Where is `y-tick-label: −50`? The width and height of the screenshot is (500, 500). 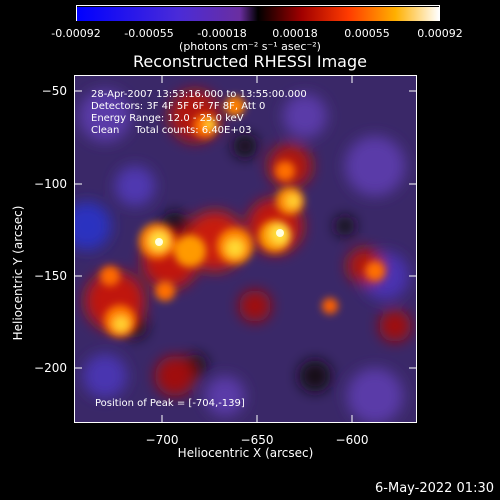
y-tick-label: −50 is located at coordinates (54, 91).